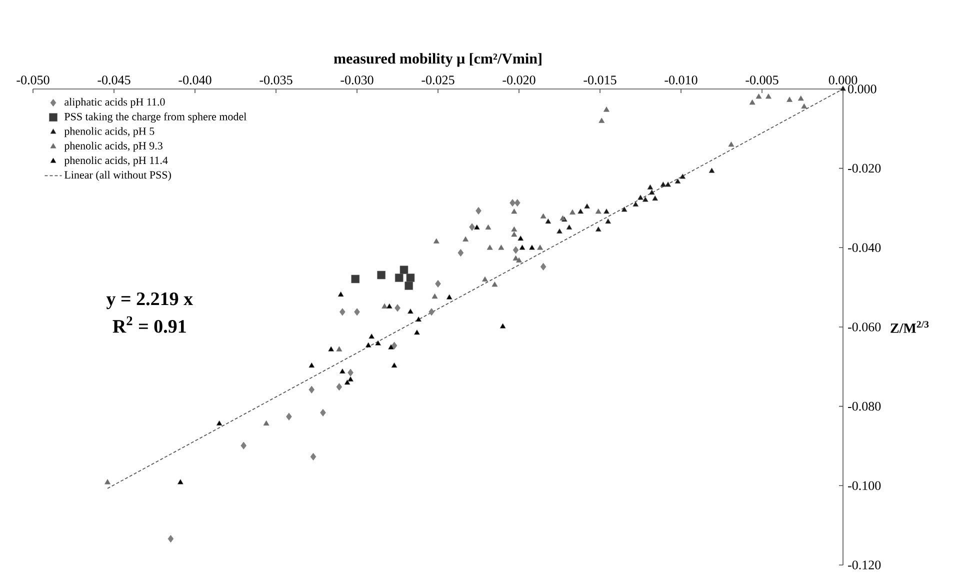 The image size is (964, 573). Describe the element at coordinates (195, 80) in the screenshot. I see `x-tick-label: -0.040` at that location.